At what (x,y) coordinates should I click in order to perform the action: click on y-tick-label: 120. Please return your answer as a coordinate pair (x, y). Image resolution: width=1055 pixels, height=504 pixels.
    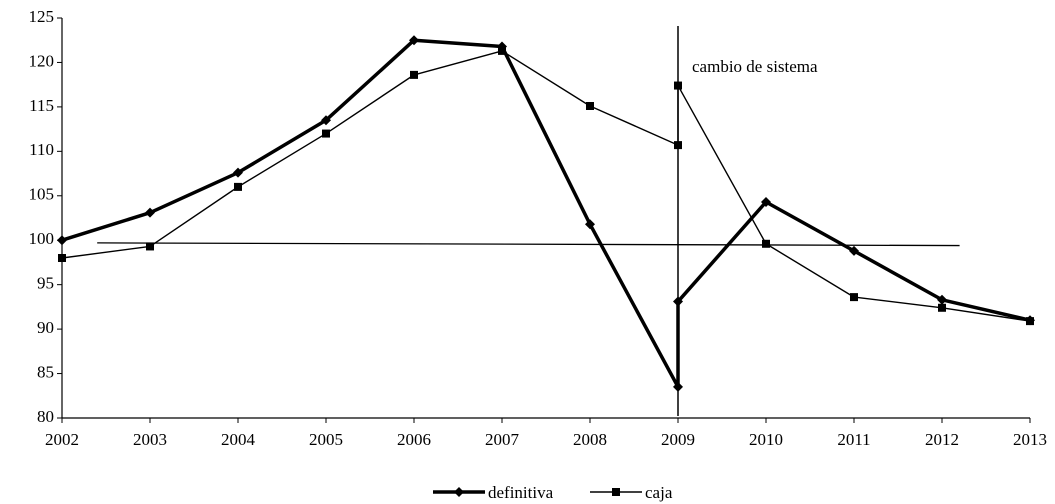
    Looking at the image, I should click on (42, 60).